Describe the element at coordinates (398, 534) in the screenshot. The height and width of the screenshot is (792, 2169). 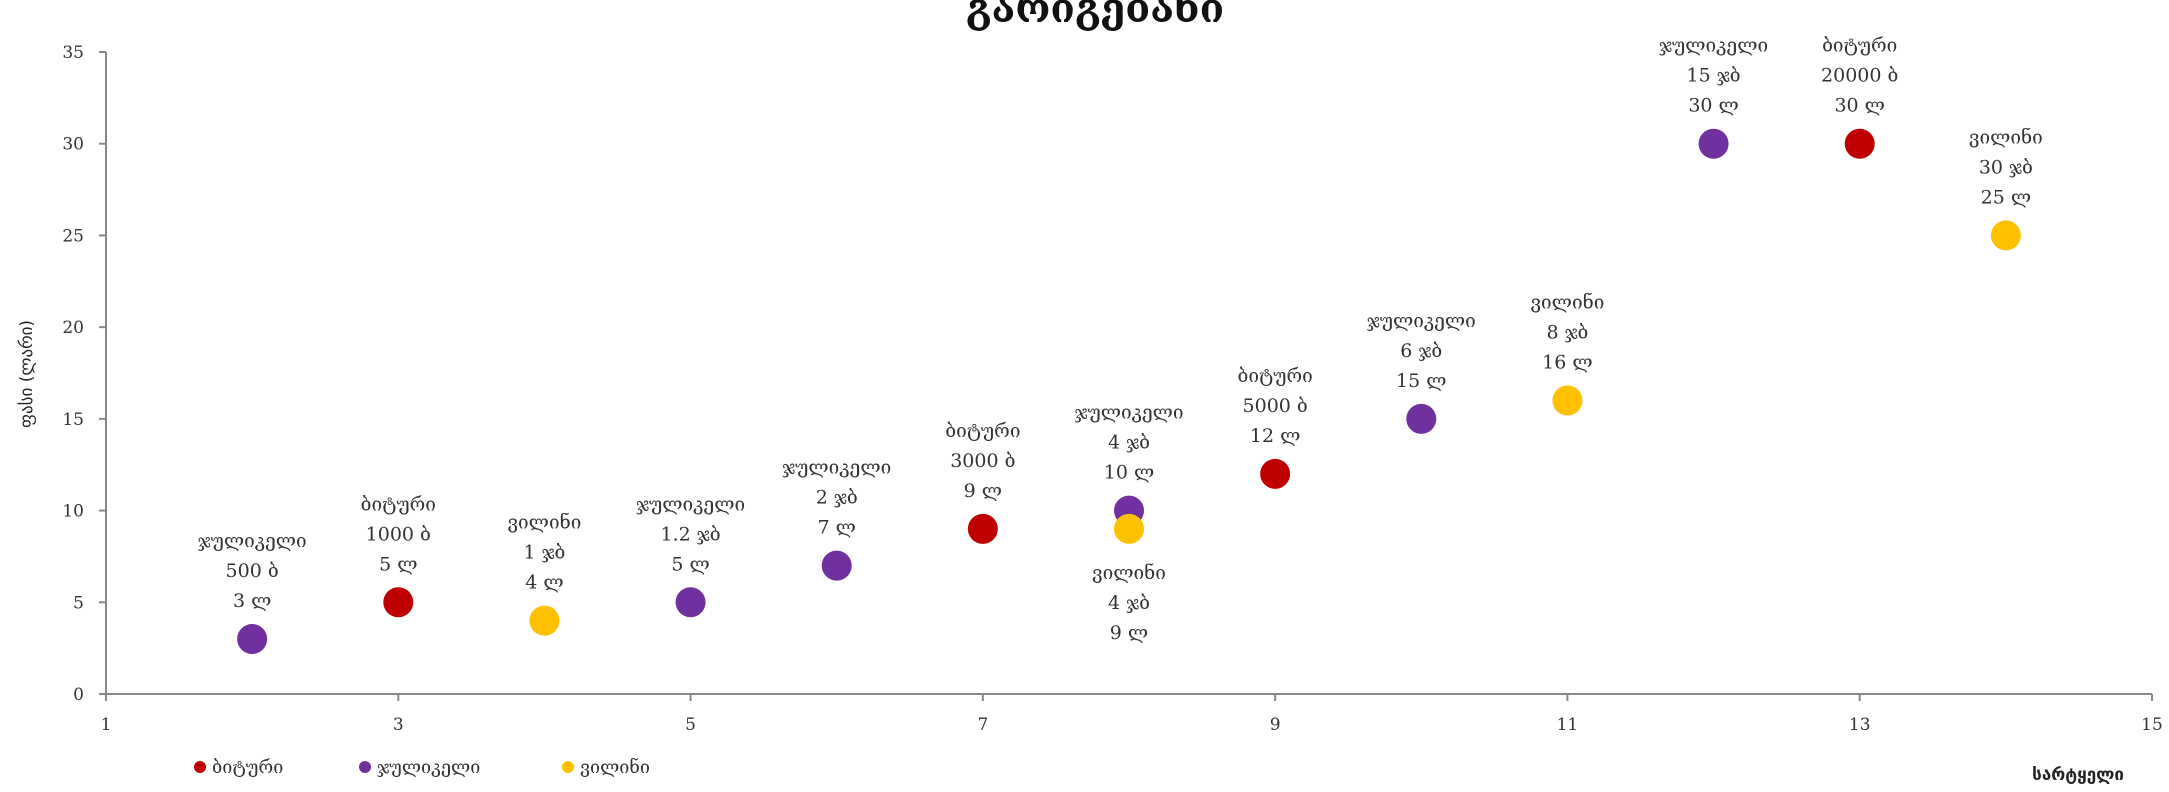
I see `data-label: 1000 ბ` at that location.